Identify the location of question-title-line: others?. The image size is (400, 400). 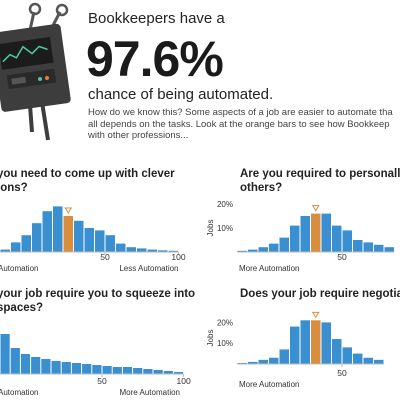
(261, 187).